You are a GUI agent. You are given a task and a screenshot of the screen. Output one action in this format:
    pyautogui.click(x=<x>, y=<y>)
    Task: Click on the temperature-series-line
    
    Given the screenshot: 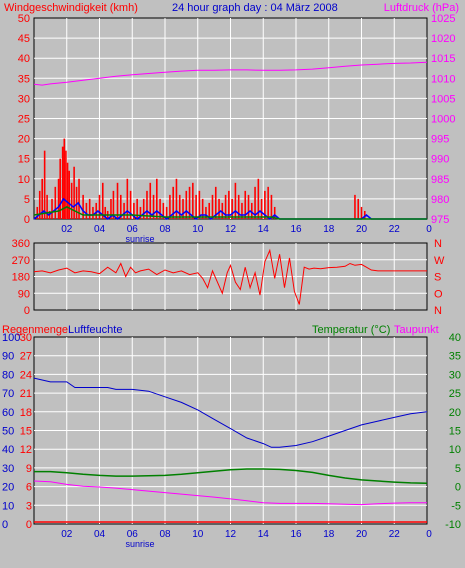 What is the action you would take?
    pyautogui.click(x=231, y=476)
    